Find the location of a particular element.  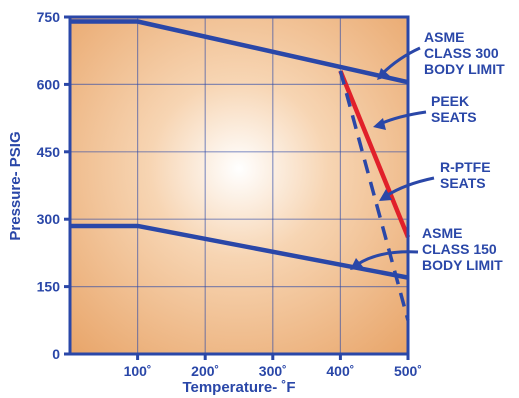

y-tick-label-750: 750 is located at coordinates (49, 17).